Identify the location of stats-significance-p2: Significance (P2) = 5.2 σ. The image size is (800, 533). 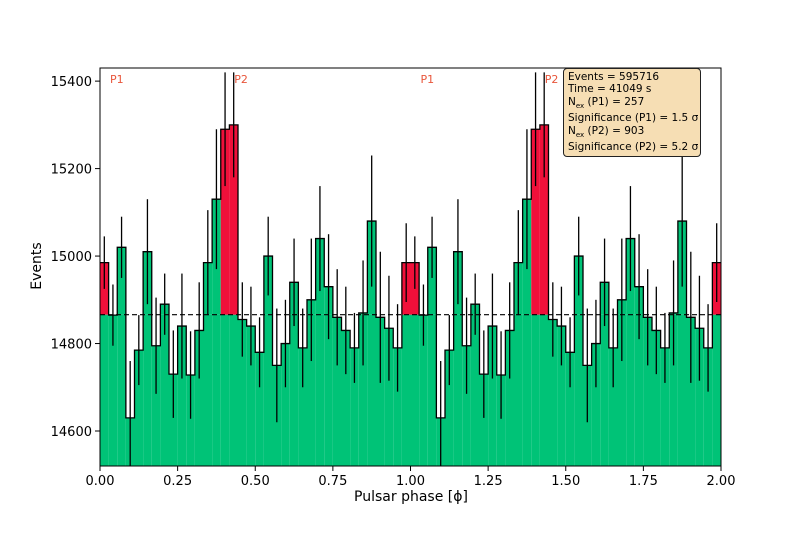
(633, 147).